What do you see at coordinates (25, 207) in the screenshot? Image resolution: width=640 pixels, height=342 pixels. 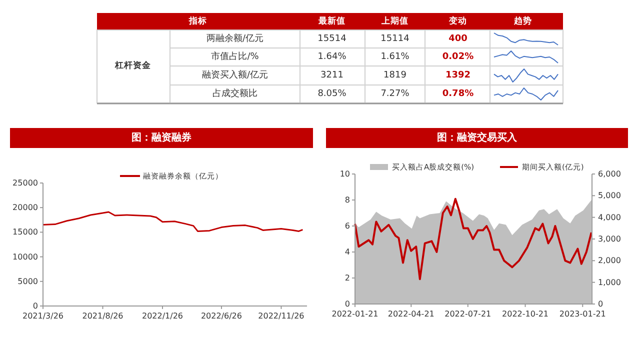 I see `y-tick-label: 20000` at bounding box center [25, 207].